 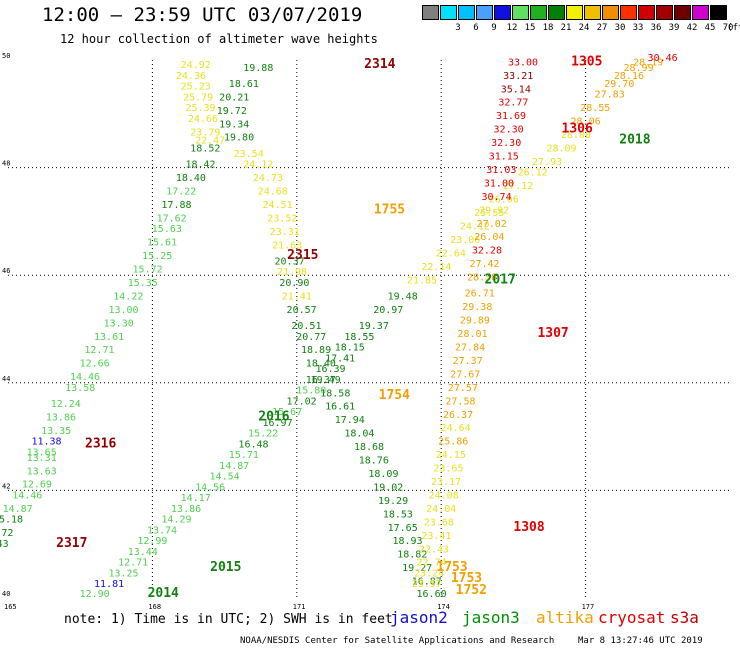 I want to click on swh-value: 23.31, so click(x=285, y=232).